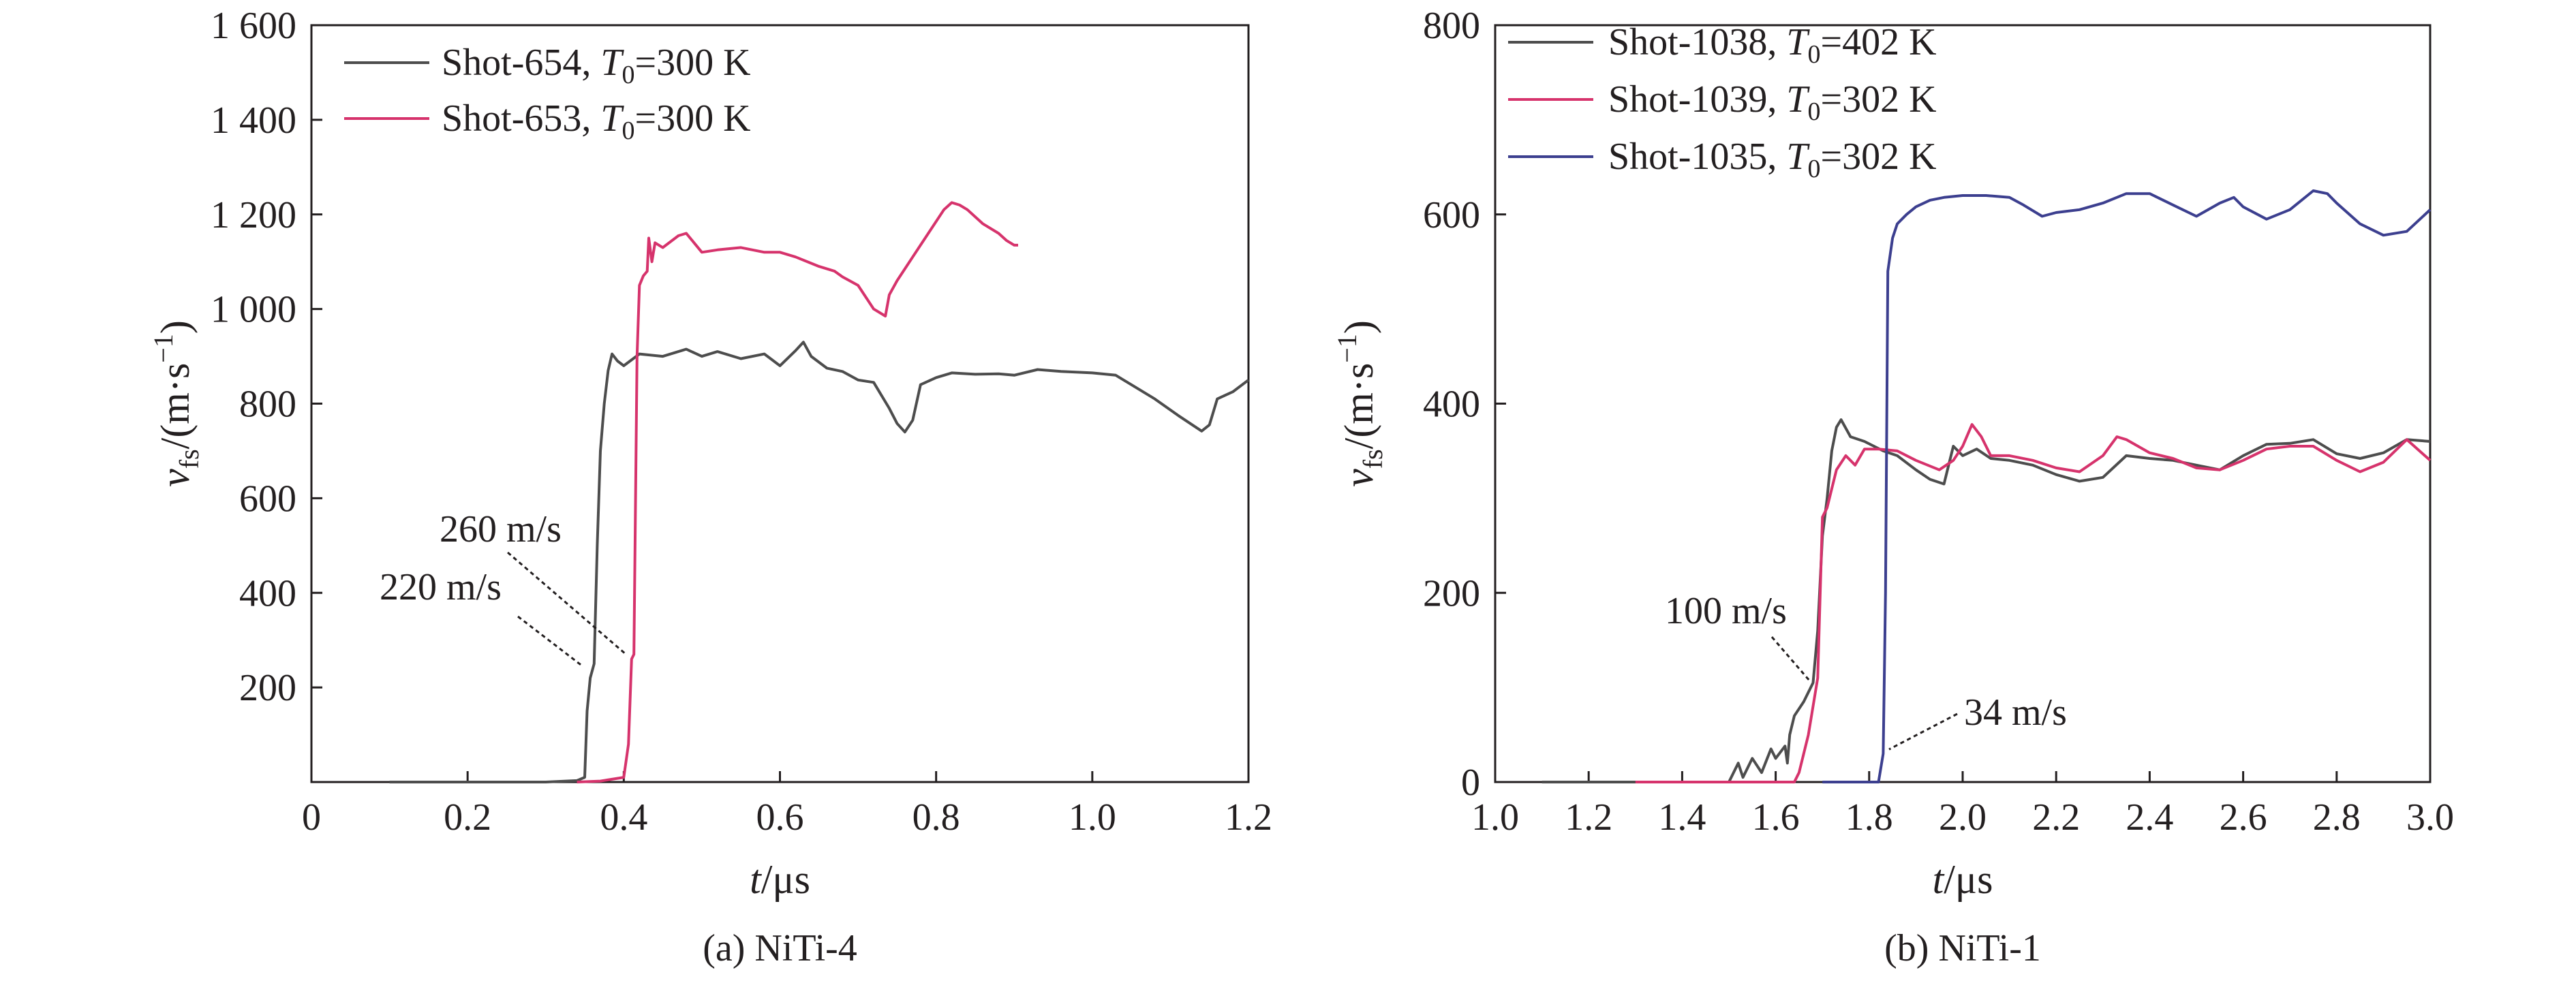 This screenshot has height=983, width=2576. What do you see at coordinates (1869, 817) in the screenshot?
I see `x-tick-label: 1.8` at bounding box center [1869, 817].